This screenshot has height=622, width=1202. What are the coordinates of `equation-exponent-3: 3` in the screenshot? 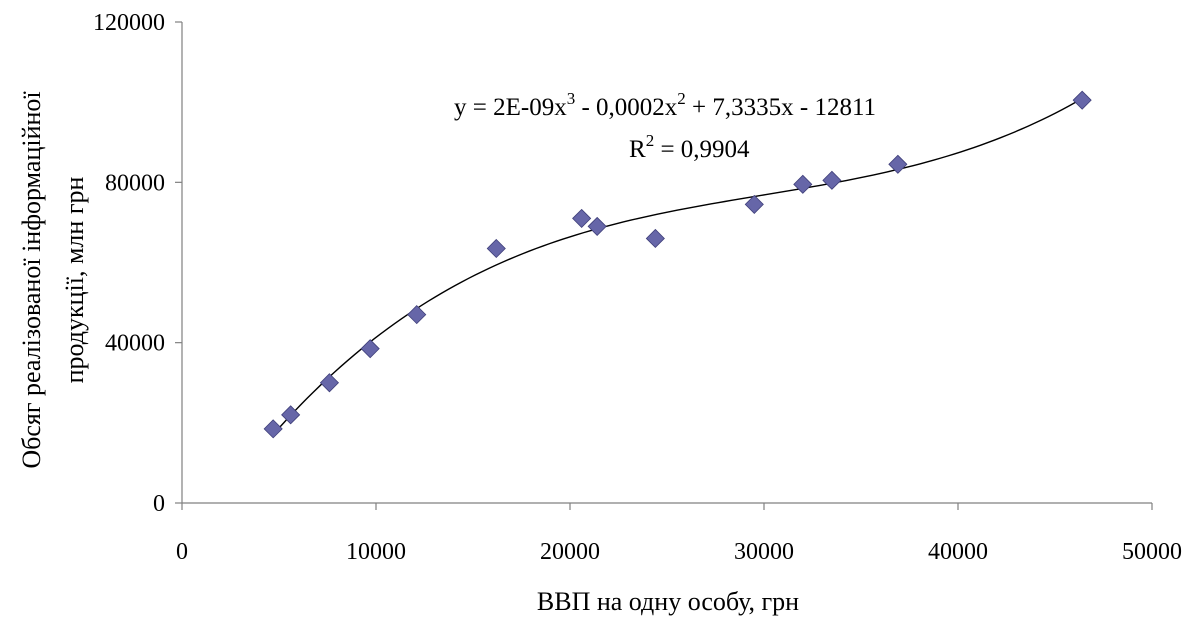 It's located at (571, 98).